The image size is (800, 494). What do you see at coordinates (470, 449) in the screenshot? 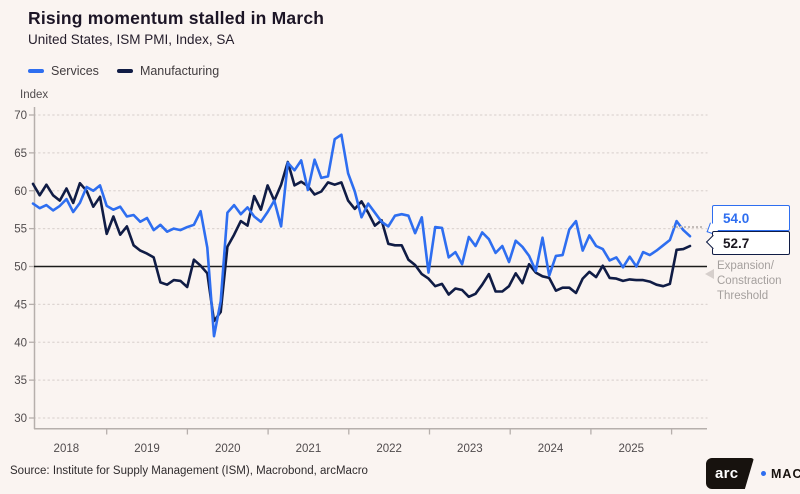
I see `x-tick-label: 2023` at bounding box center [470, 449].